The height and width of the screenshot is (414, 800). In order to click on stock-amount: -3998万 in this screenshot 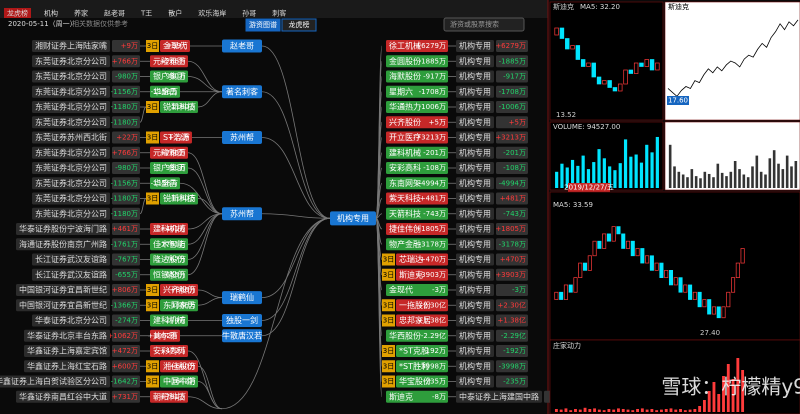, I will do `click(432, 366)`.